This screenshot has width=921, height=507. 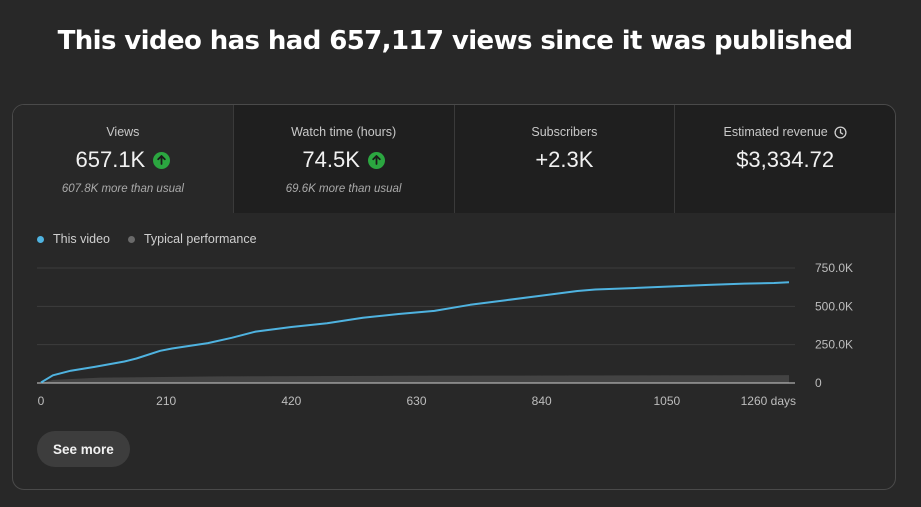 What do you see at coordinates (775, 132) in the screenshot?
I see `metric-label: Estimated revenue` at bounding box center [775, 132].